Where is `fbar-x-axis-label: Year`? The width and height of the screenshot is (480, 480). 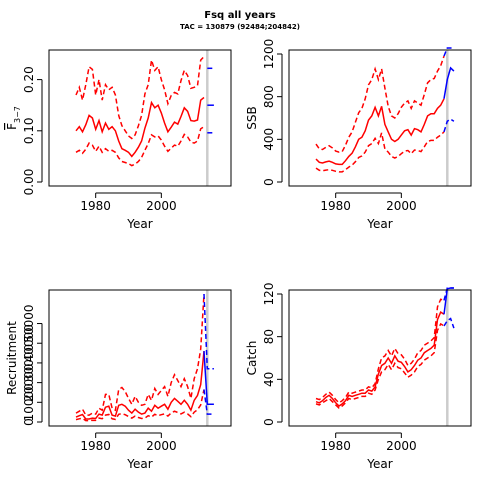
fbar-x-axis-label: Year is located at coordinates (139, 224).